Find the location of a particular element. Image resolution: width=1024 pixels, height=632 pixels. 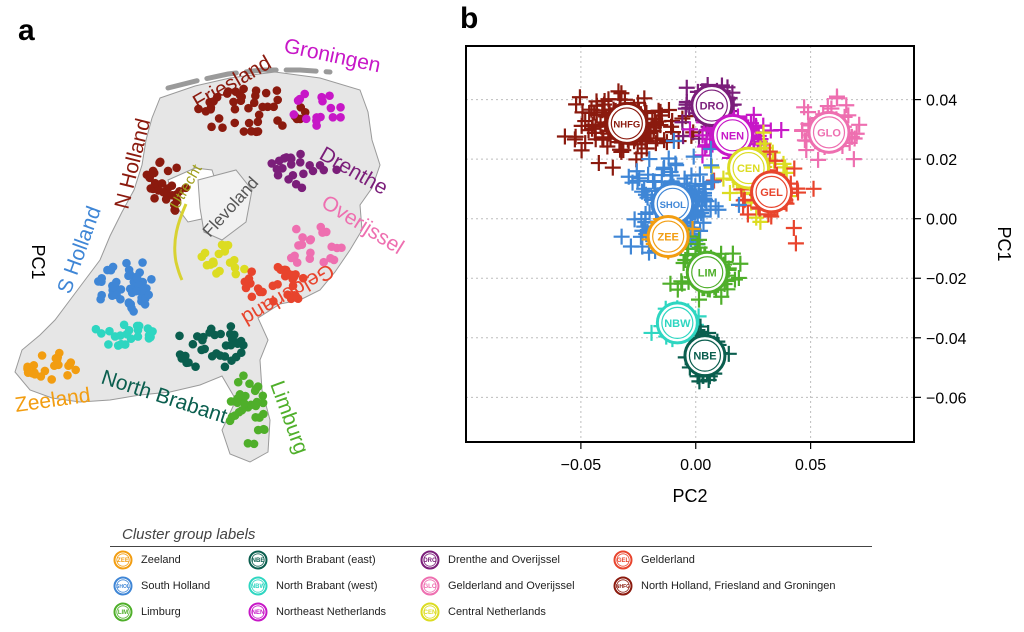

centroid-label: NEN is located at coordinates (732, 136).